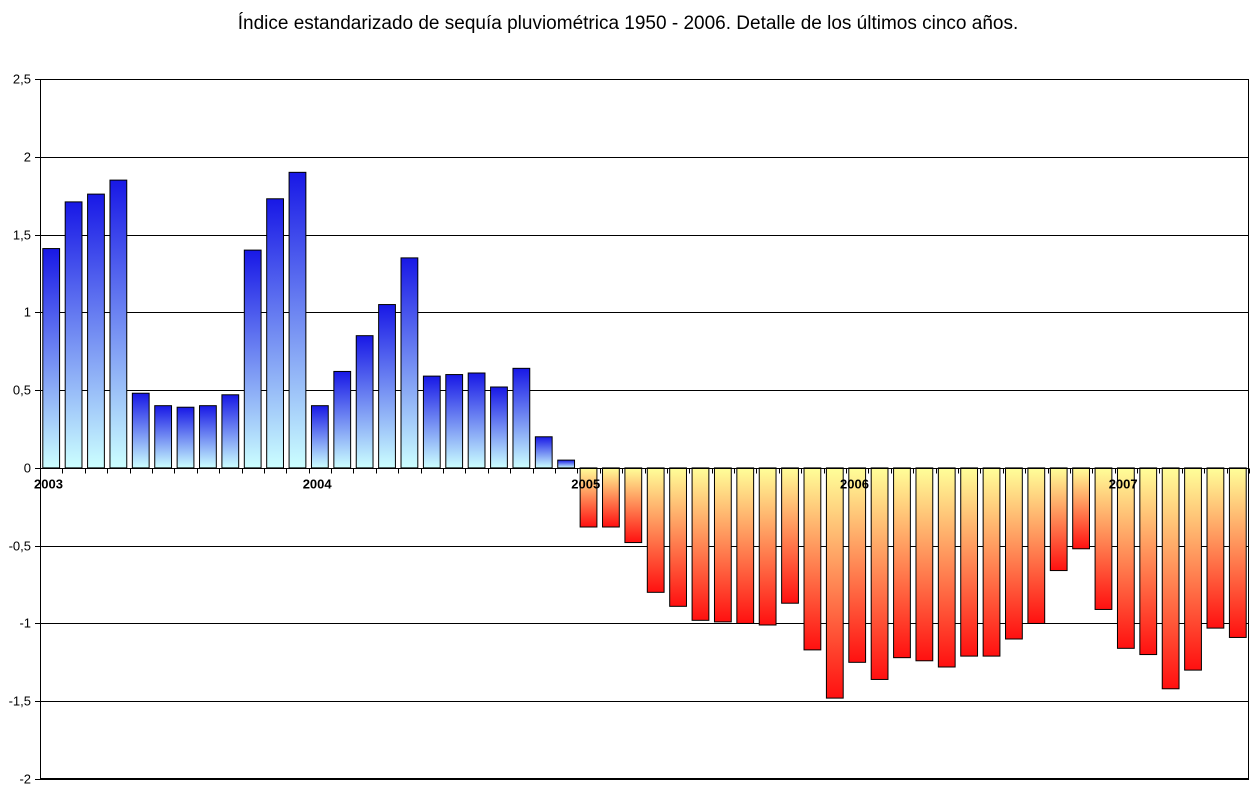  What do you see at coordinates (20, 546) in the screenshot?
I see `y-tick-label: -0,5` at bounding box center [20, 546].